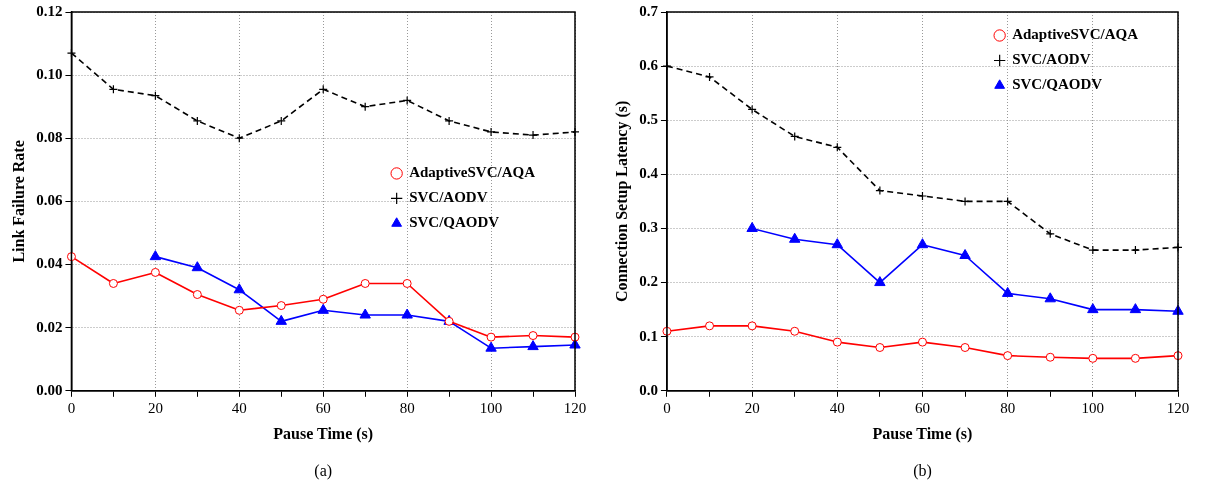 The width and height of the screenshot is (1206, 488). Describe the element at coordinates (323, 471) in the screenshot. I see `text: (a)` at that location.